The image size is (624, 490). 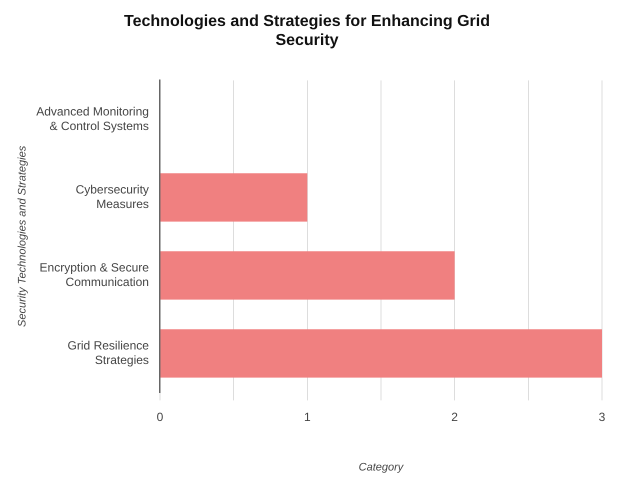 What do you see at coordinates (160, 417) in the screenshot?
I see `x-tick-label: 0` at bounding box center [160, 417].